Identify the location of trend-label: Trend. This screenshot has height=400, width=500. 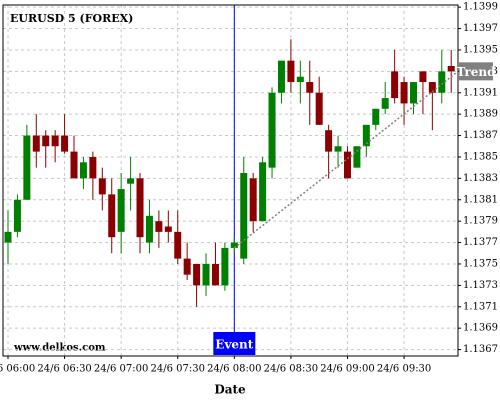
(476, 72).